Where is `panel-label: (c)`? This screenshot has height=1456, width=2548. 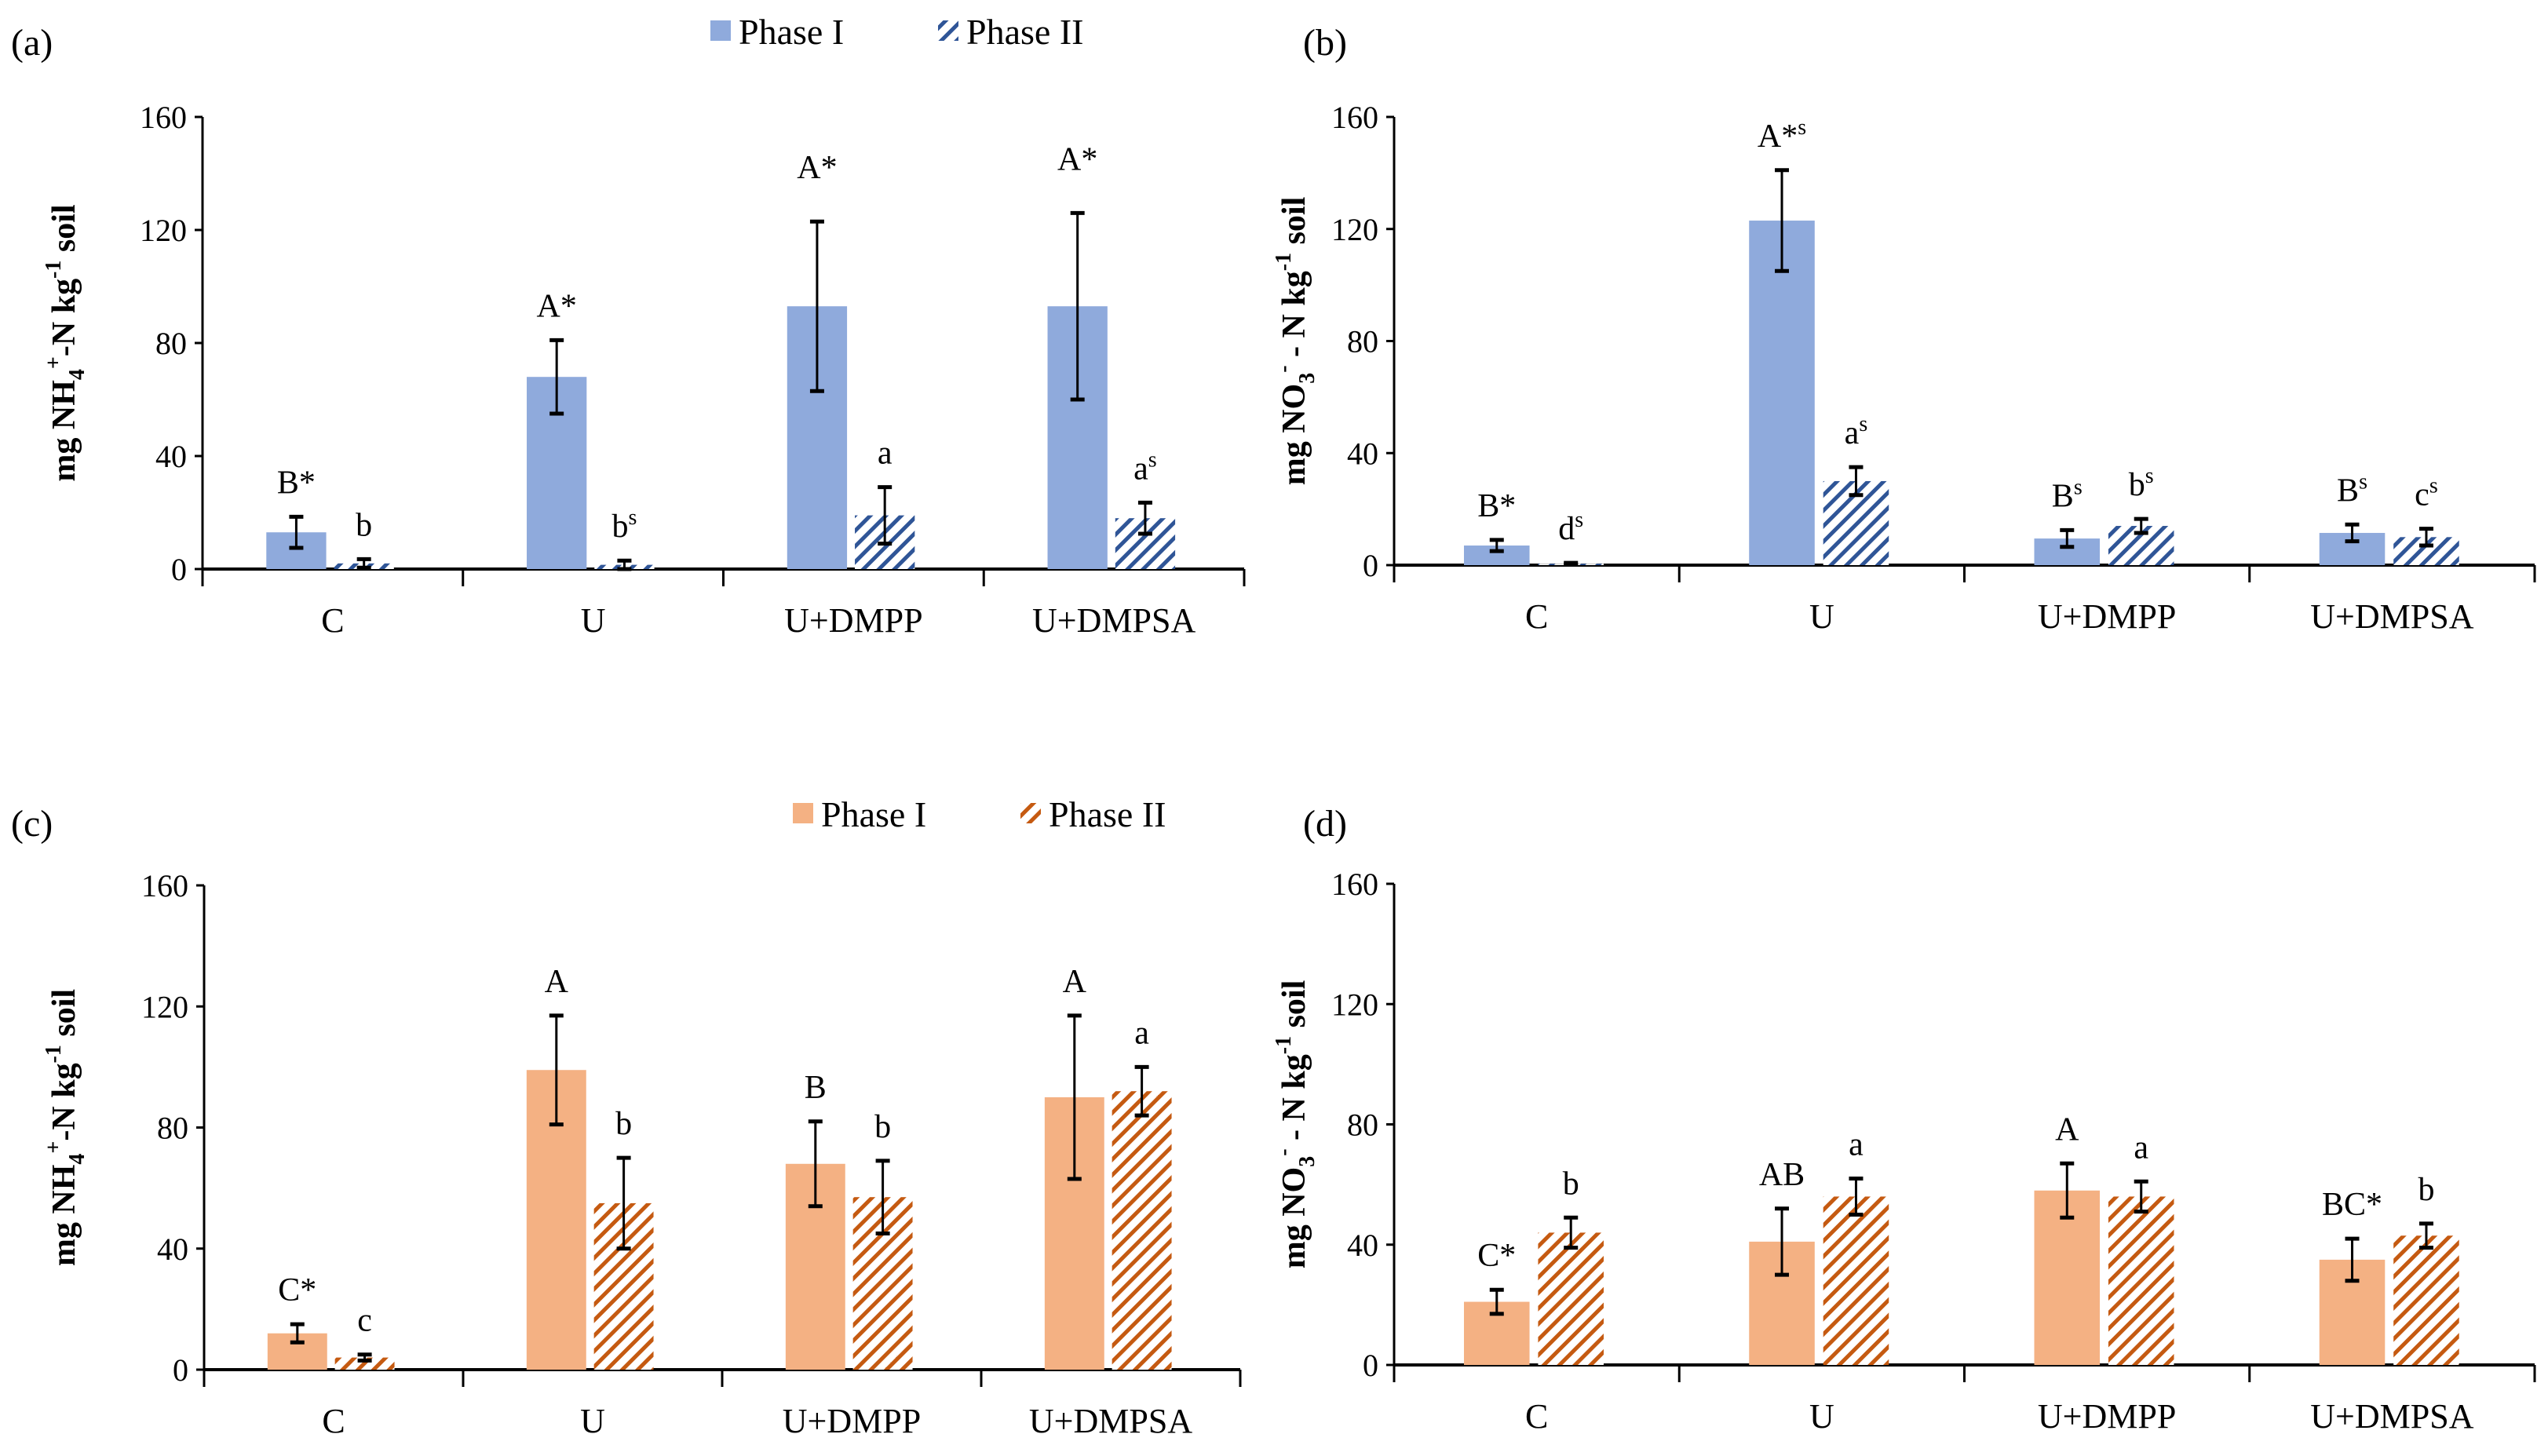
panel-label: (c) is located at coordinates (32, 824).